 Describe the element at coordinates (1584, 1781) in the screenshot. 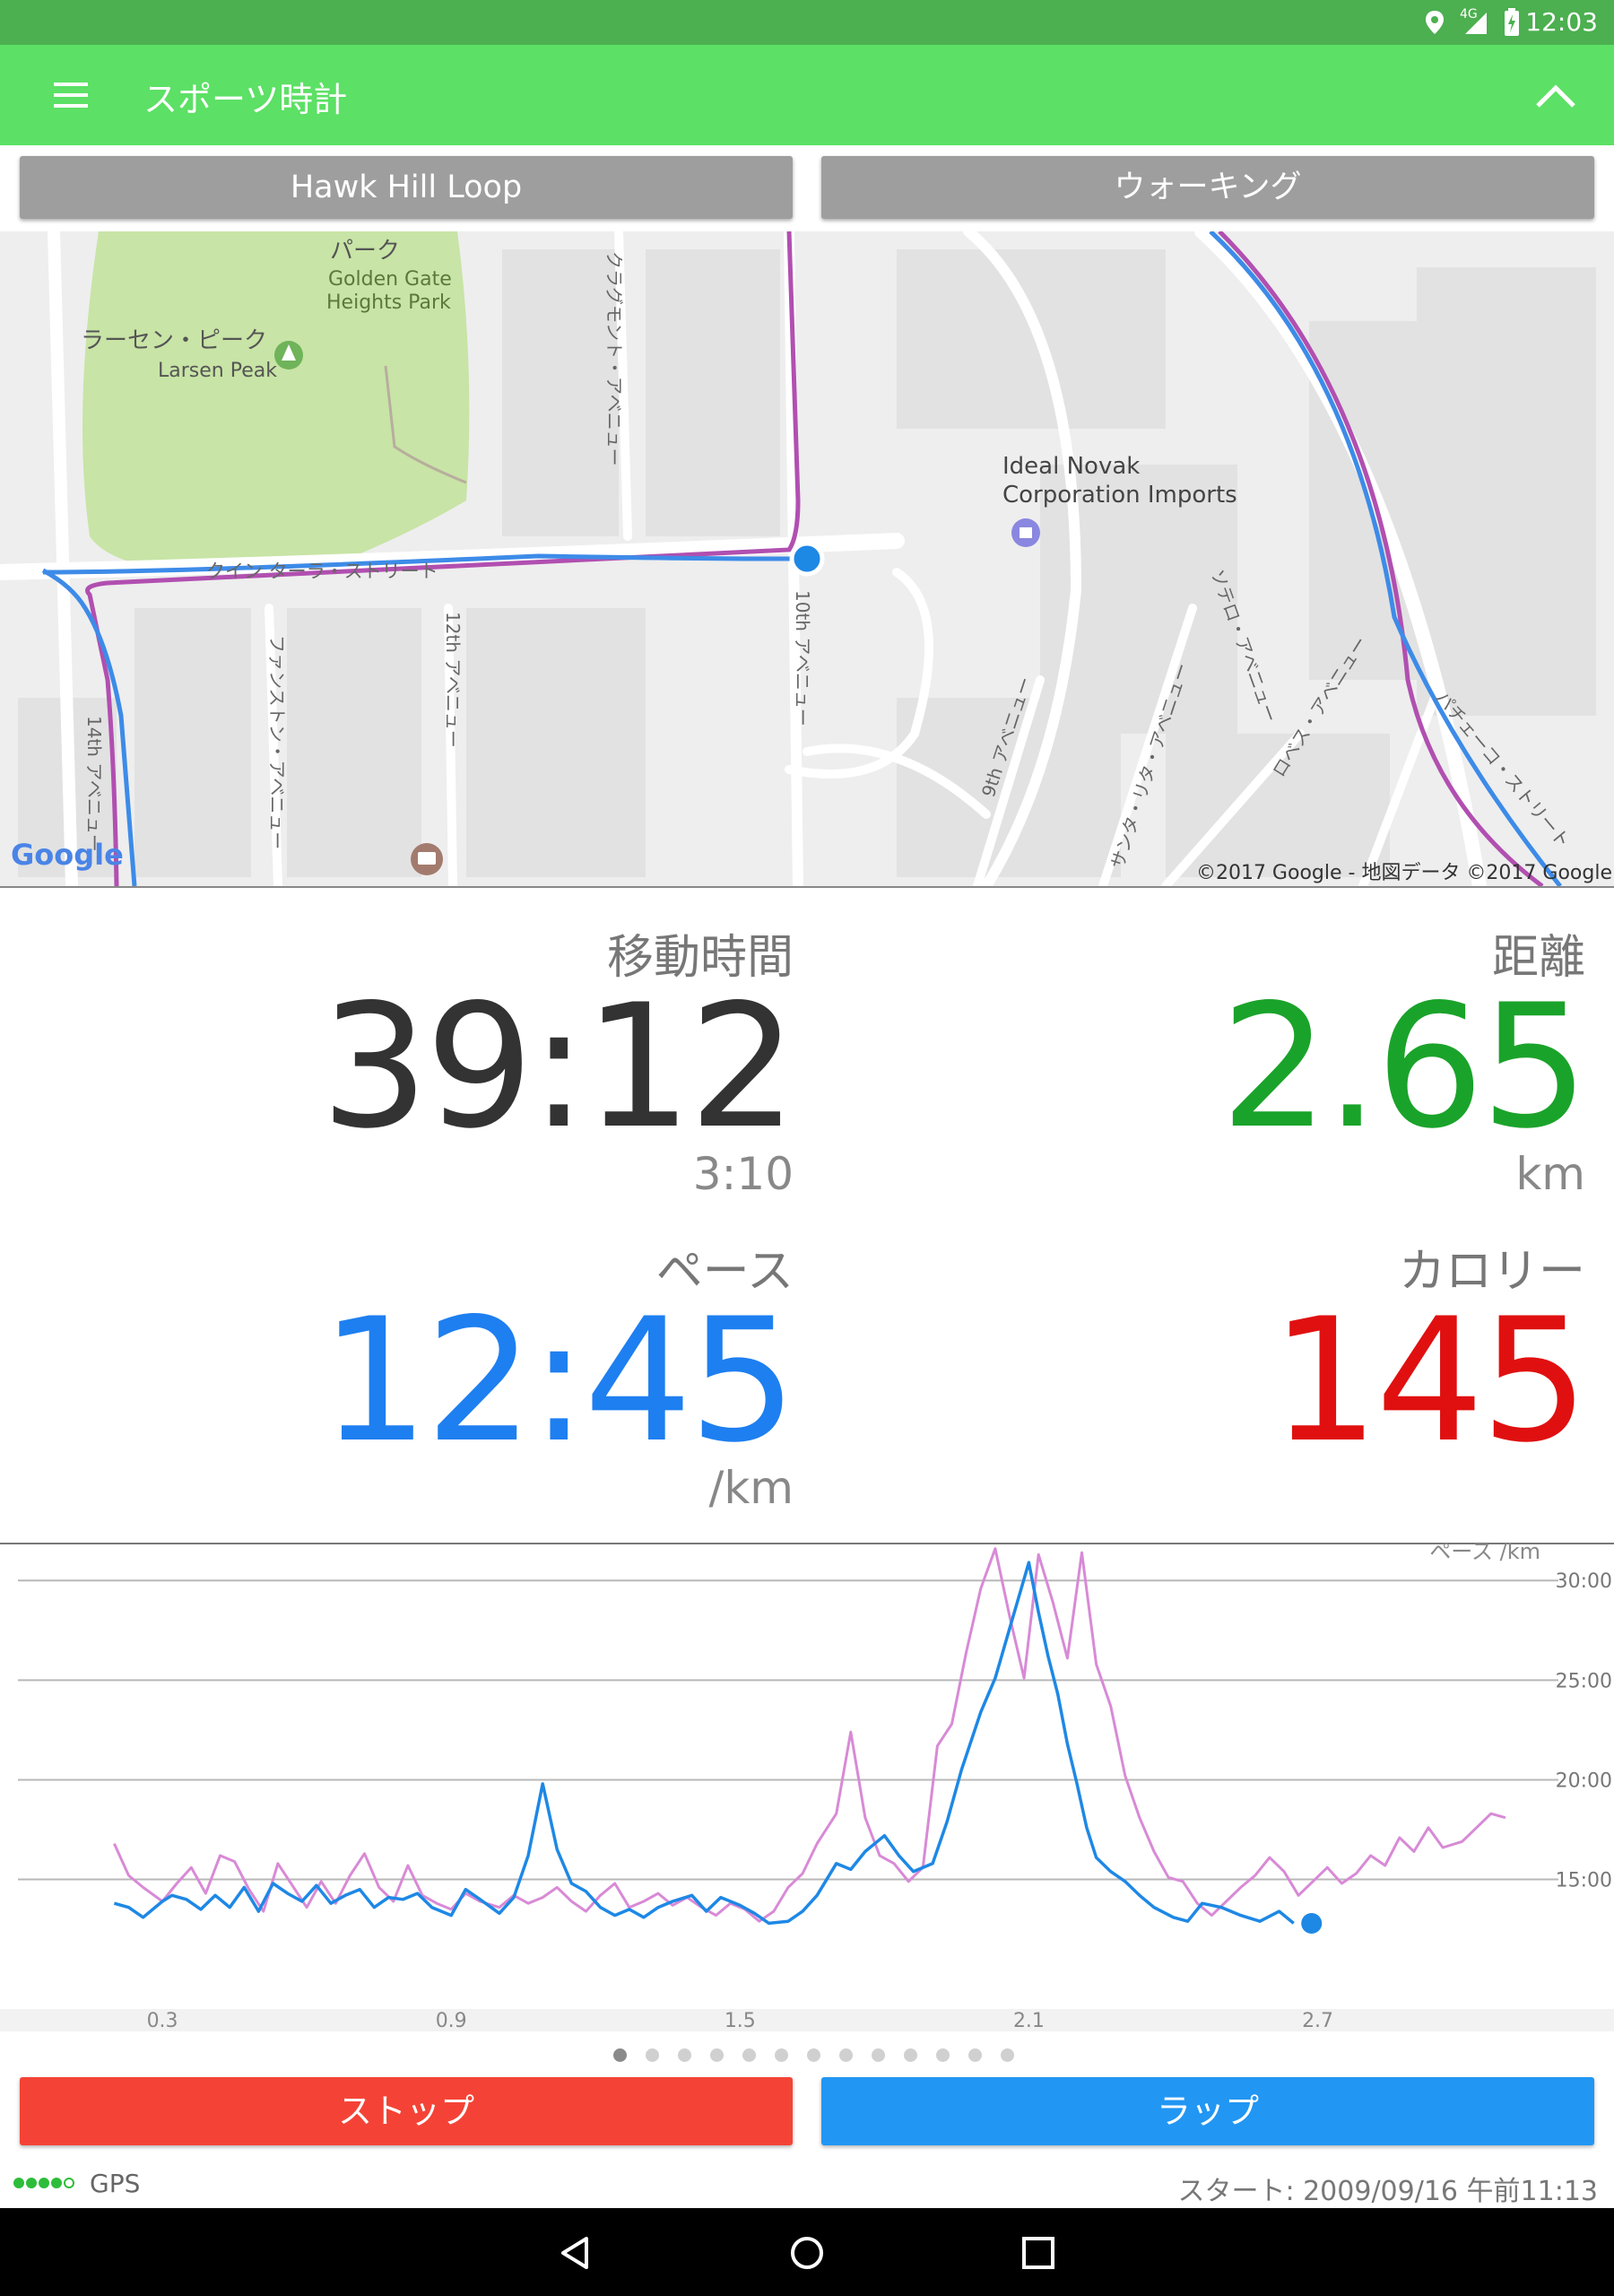

I see `chart-y-tick-label: 20:00` at that location.